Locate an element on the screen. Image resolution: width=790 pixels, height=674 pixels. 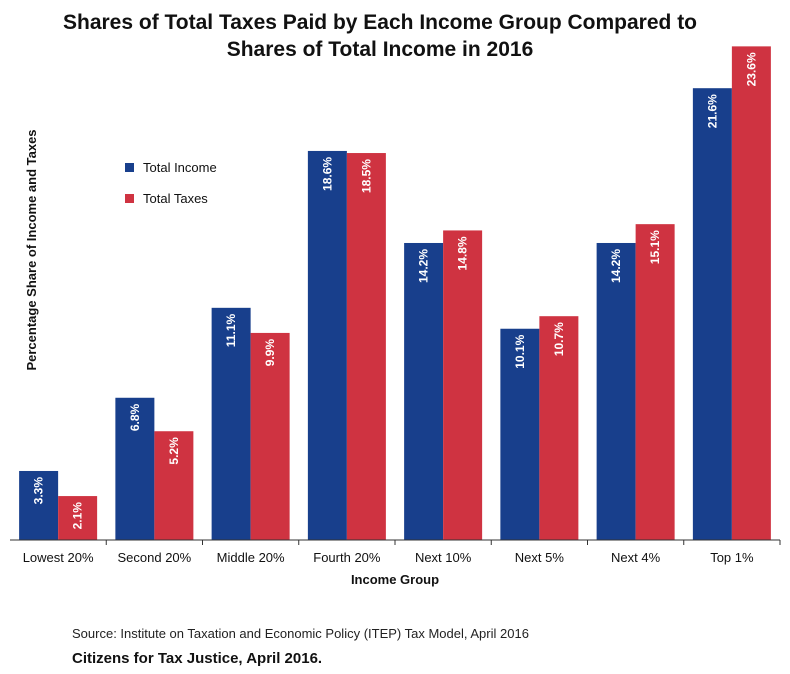
bar-label-income-6: 14.2% is located at coordinates (616, 266).